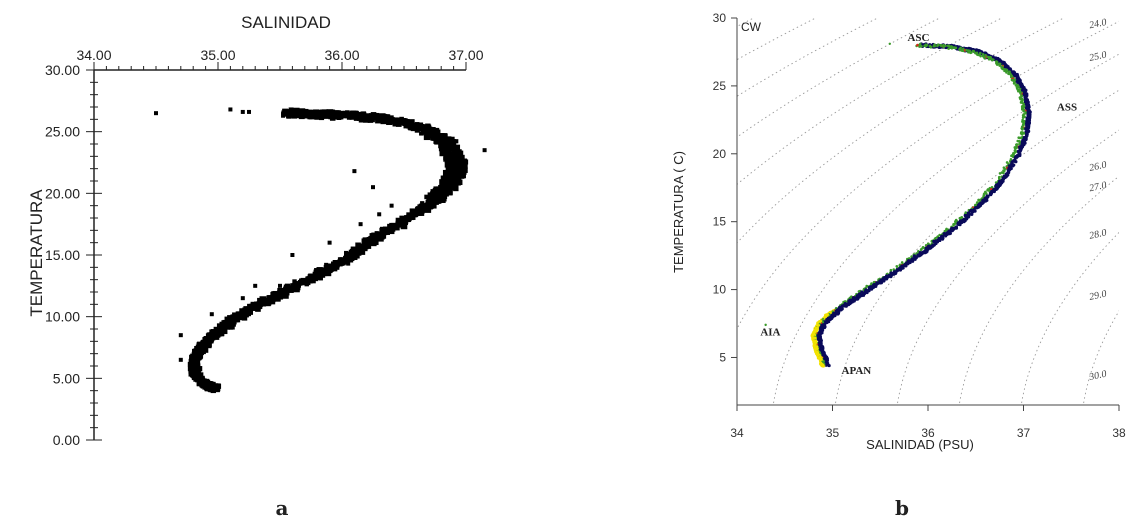 Image resolution: width=1128 pixels, height=519 pixels. Describe the element at coordinates (282, 507) in the screenshot. I see `panel-label-a: a` at that location.